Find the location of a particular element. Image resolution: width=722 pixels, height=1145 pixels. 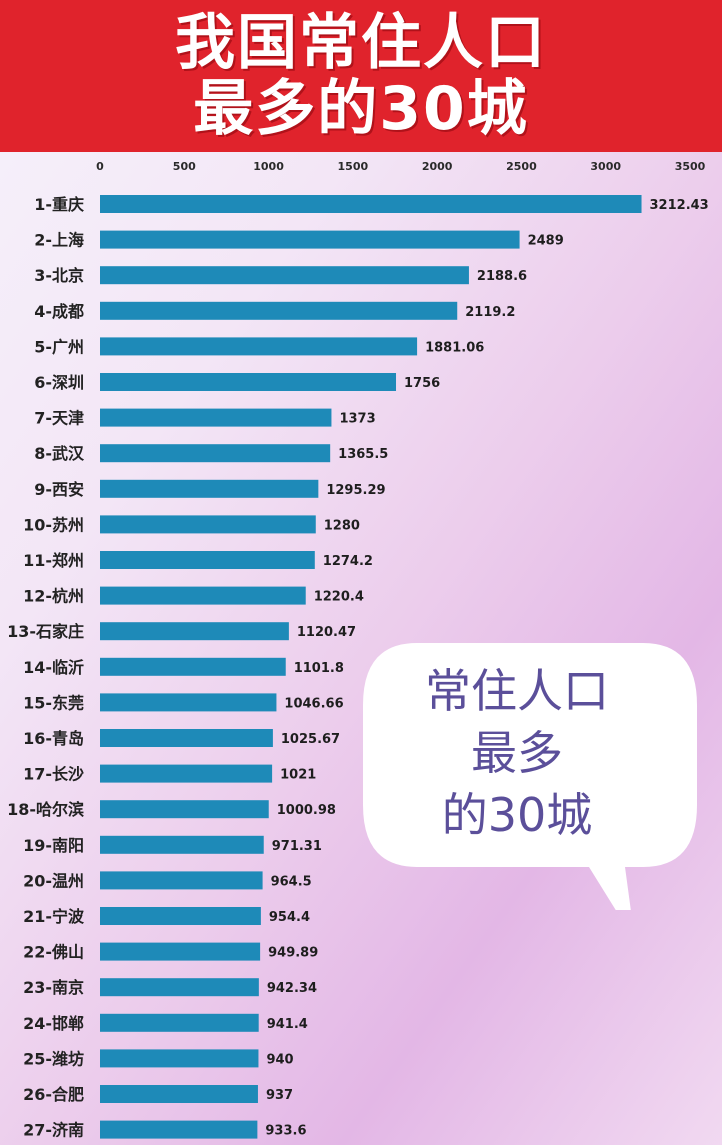

category-label: 12-杭州 is located at coordinates (53, 596).